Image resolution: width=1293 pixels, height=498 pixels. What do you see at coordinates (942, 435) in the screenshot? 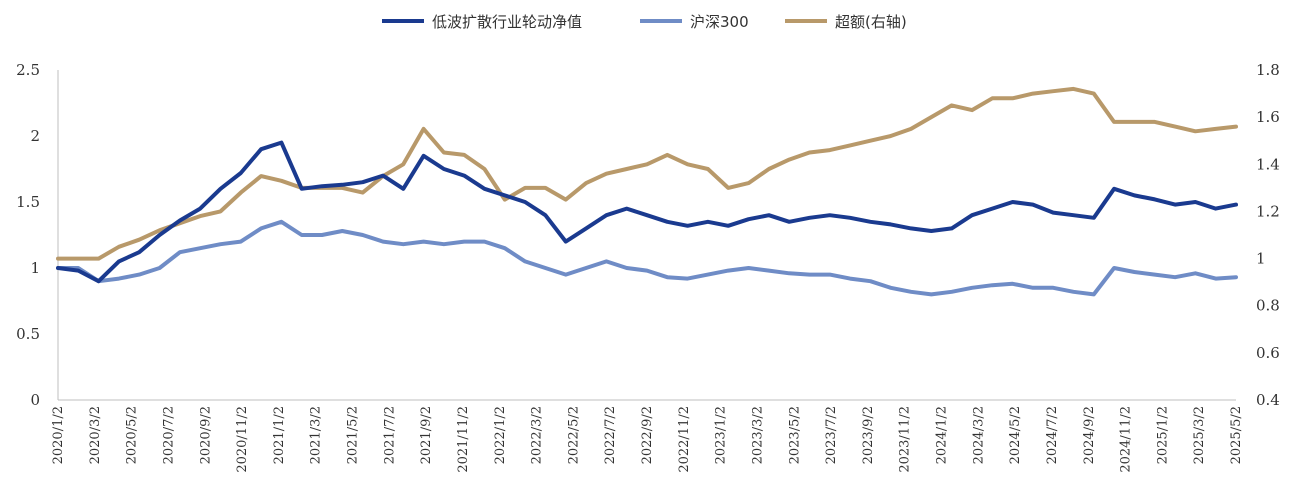
I see `x-tick-label: 2024/1/2` at bounding box center [942, 435].